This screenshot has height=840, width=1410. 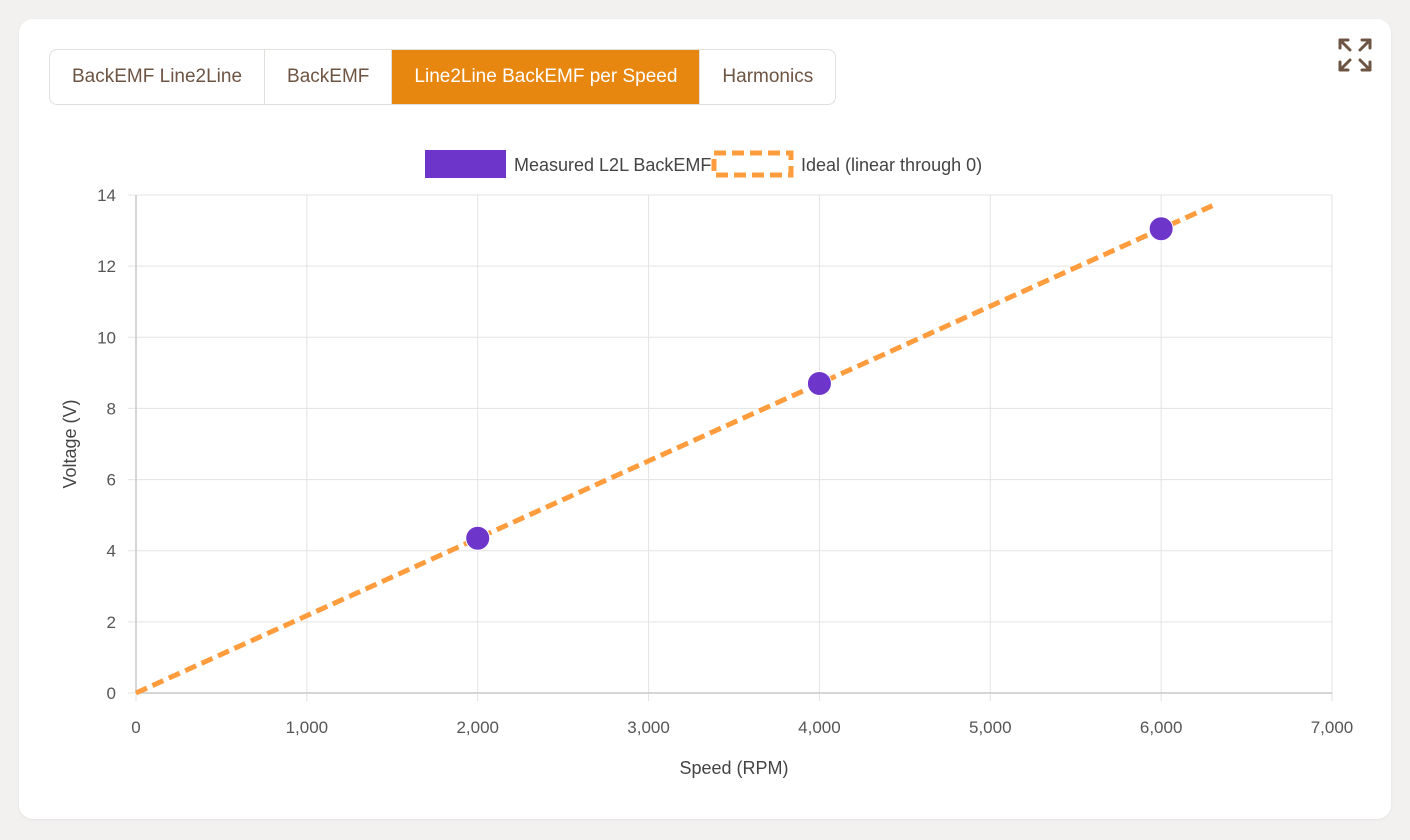 I want to click on legend-label-measured: Measured L2L BackEMF, so click(x=612, y=165).